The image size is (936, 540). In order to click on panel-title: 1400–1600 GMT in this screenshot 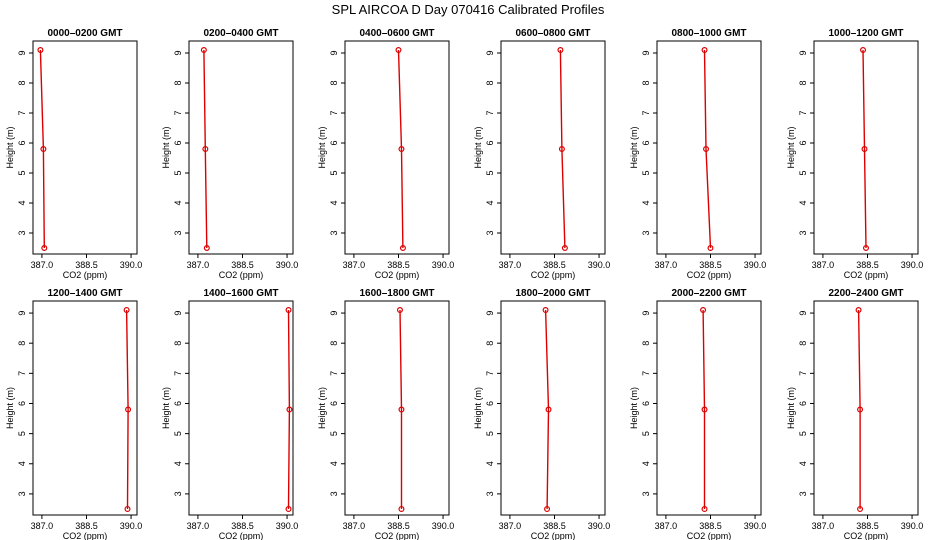, I will do `click(240, 293)`.